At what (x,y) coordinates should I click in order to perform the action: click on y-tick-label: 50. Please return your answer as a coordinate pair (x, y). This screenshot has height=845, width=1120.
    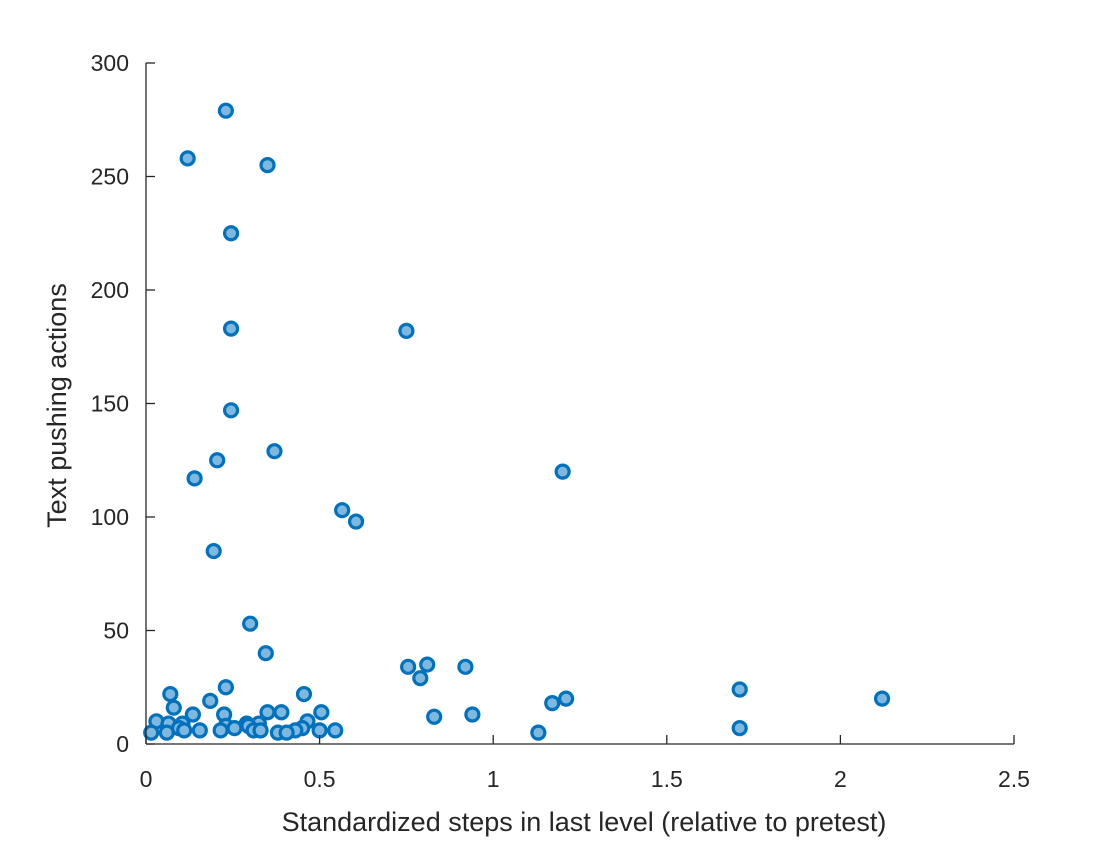
    Looking at the image, I should click on (116, 631).